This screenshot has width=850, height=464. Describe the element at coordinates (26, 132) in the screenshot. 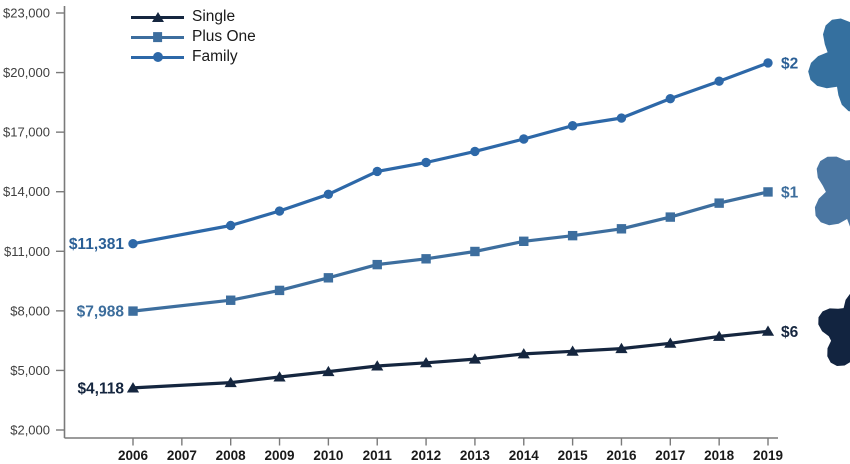

I see `y-tick-label: $17,000` at that location.